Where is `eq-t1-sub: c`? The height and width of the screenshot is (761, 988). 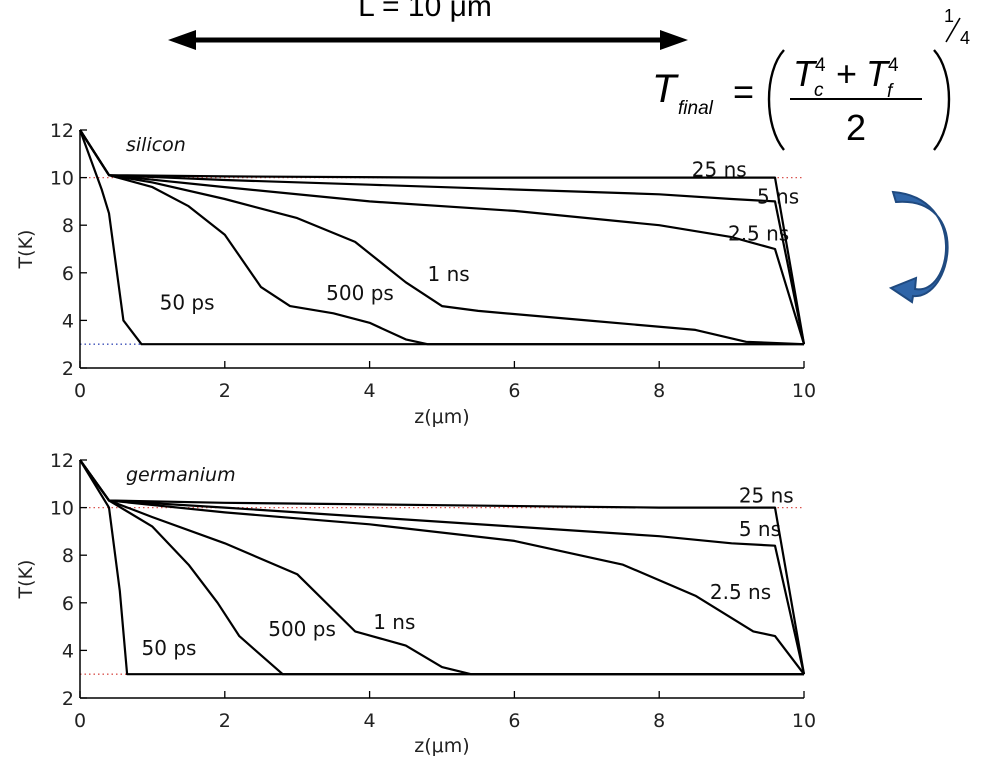 eq-t1-sub: c is located at coordinates (819, 90).